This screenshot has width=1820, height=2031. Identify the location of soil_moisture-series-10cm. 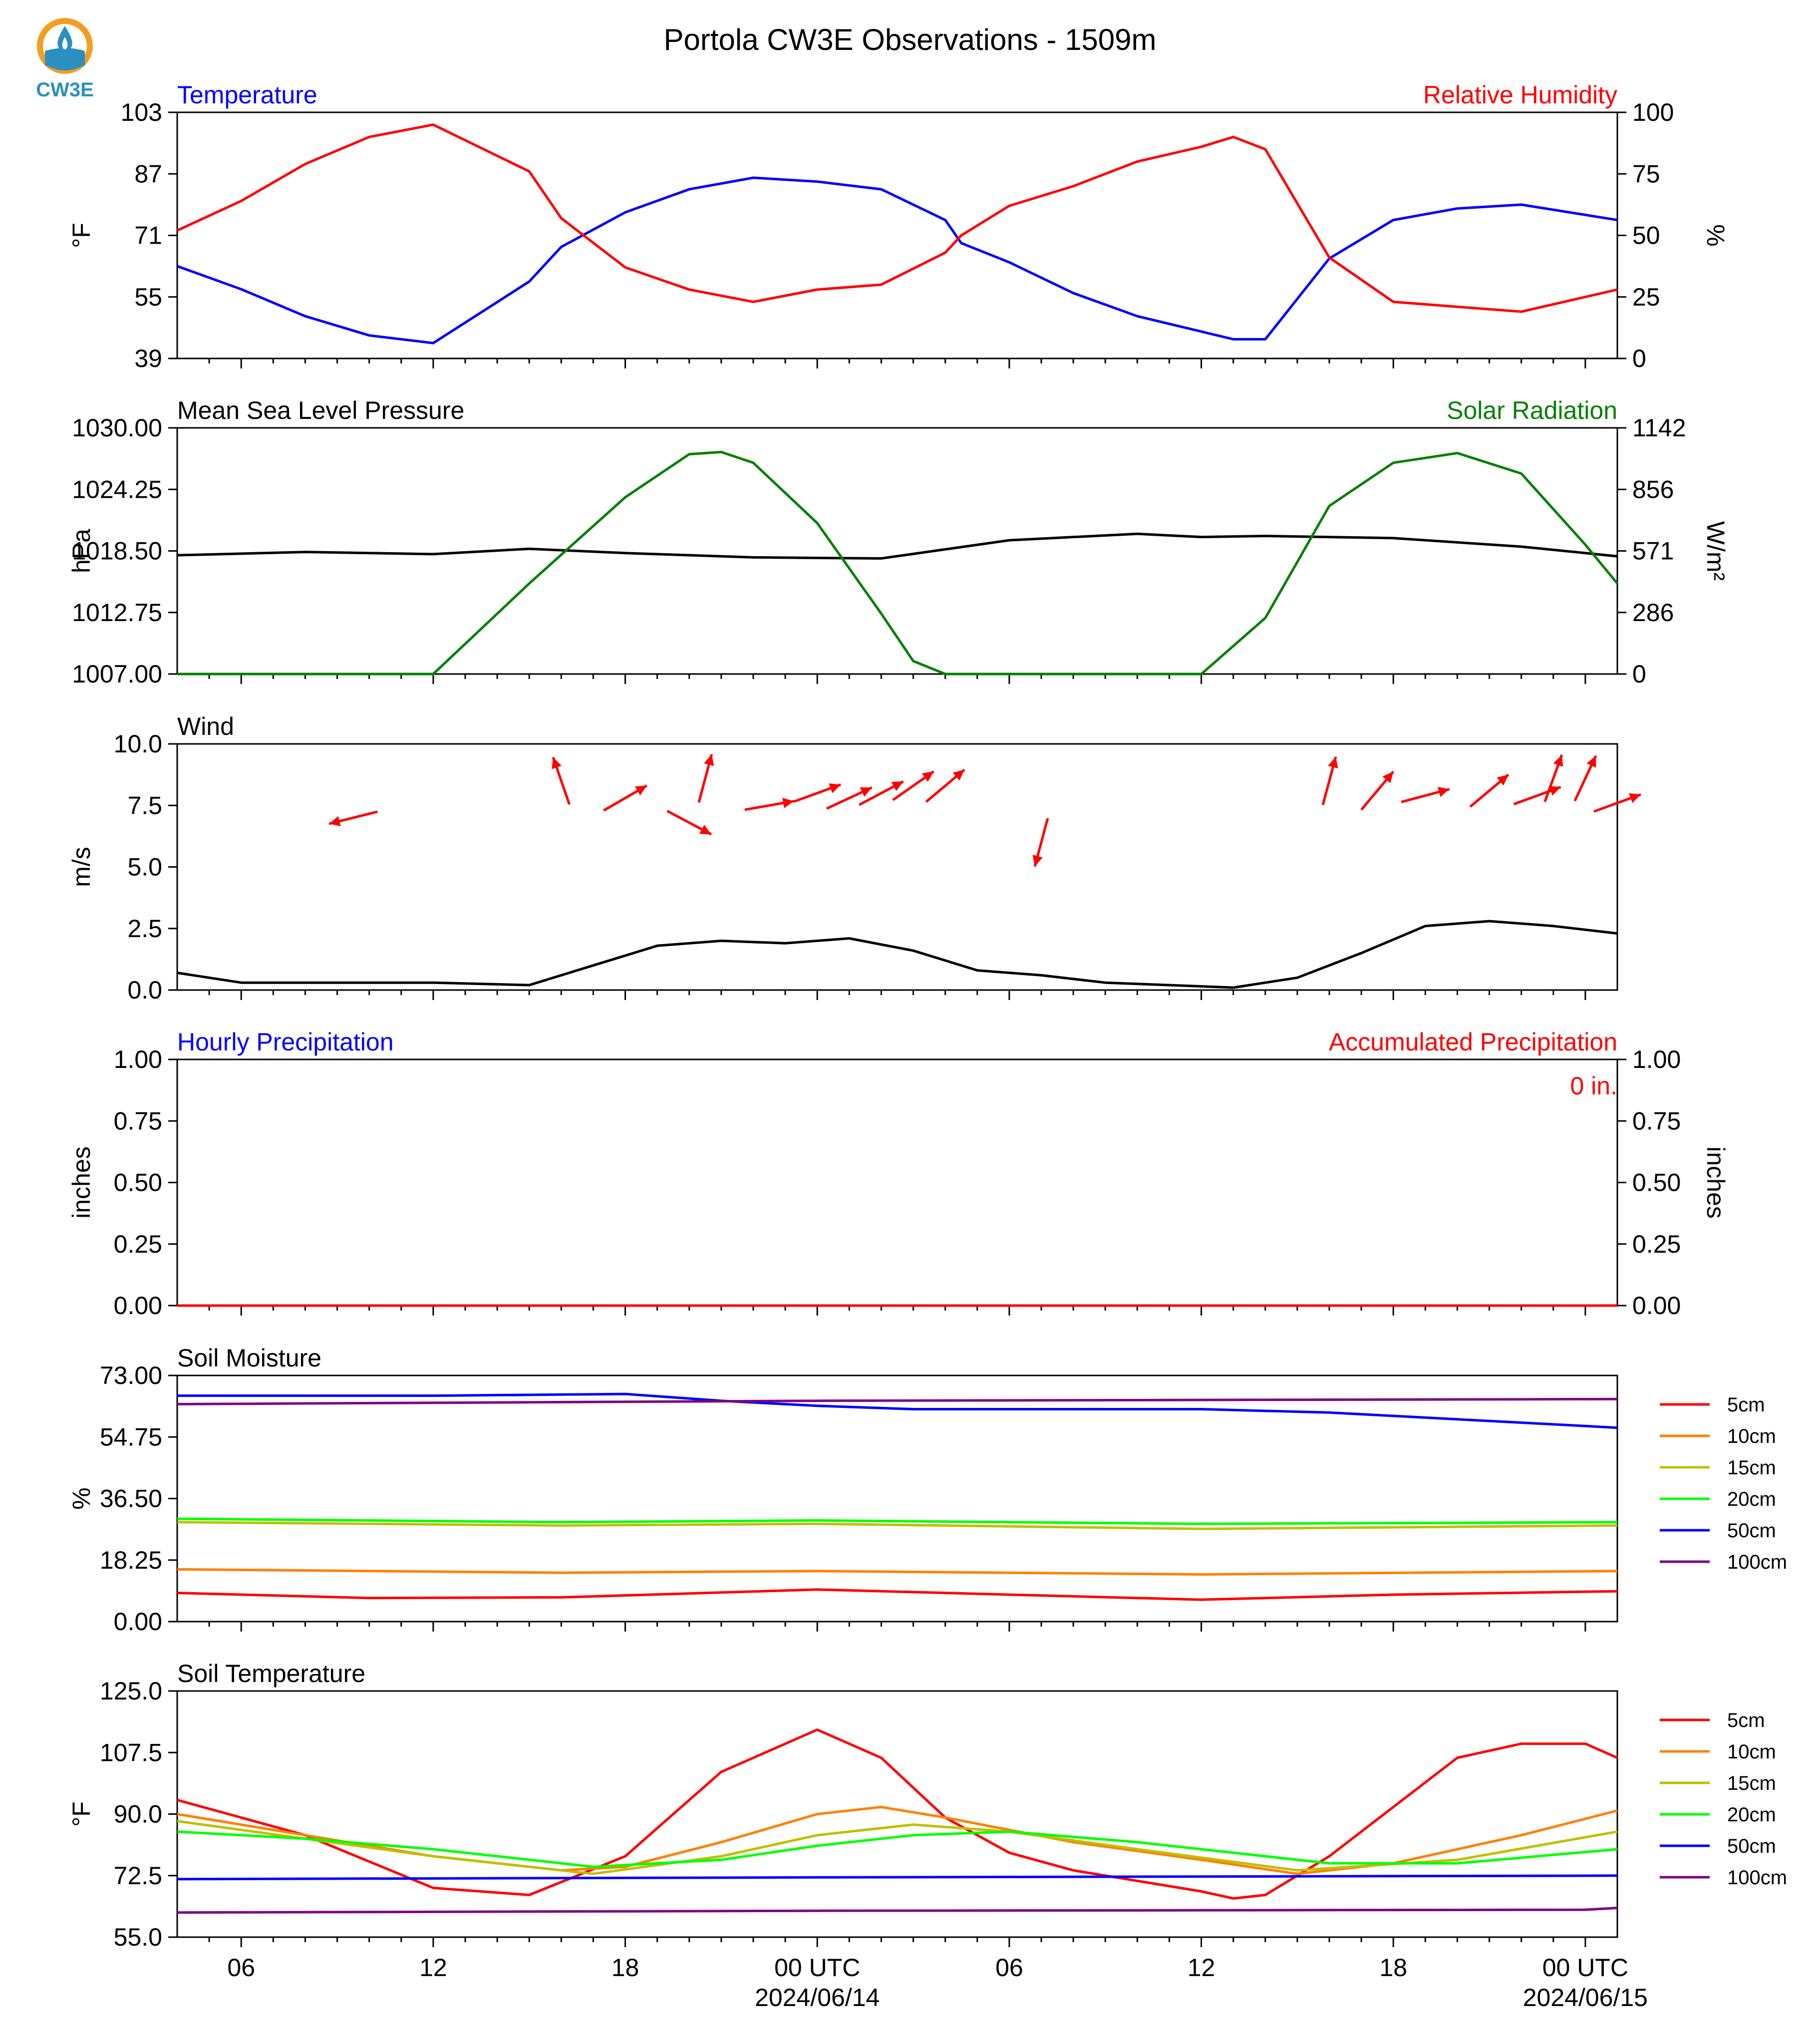
(897, 1572).